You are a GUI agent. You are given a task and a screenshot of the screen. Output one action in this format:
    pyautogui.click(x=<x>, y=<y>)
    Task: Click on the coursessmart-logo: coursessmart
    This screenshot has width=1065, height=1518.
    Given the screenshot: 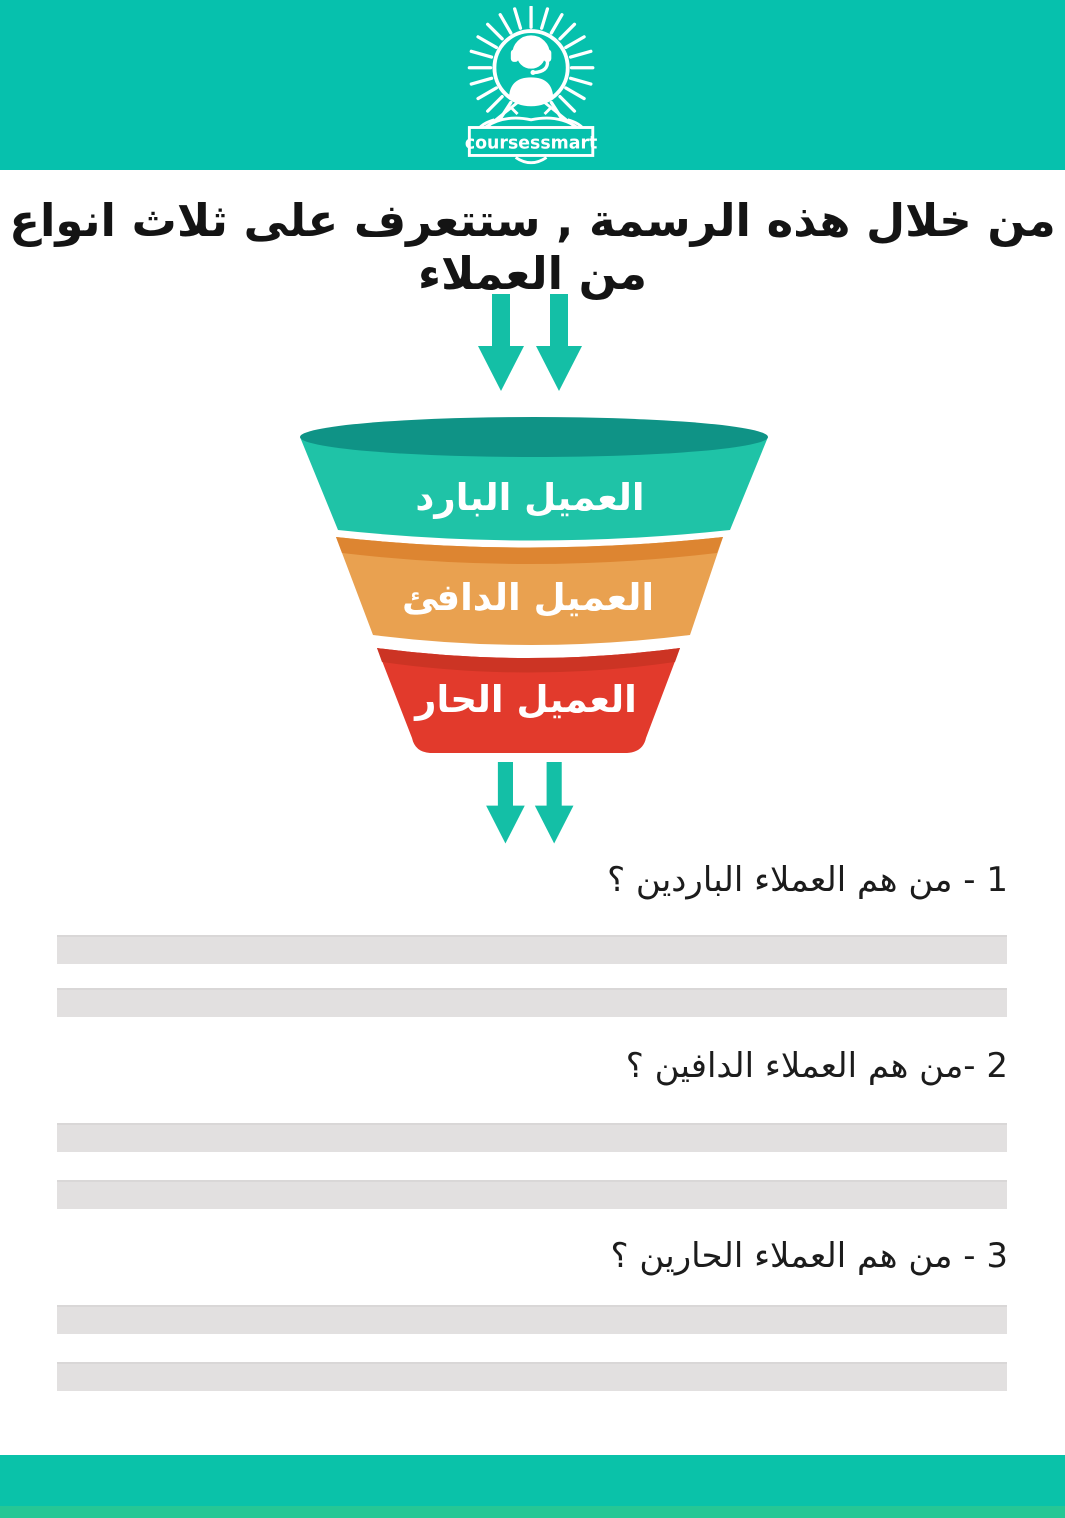 What is the action you would take?
    pyautogui.click(x=531, y=85)
    